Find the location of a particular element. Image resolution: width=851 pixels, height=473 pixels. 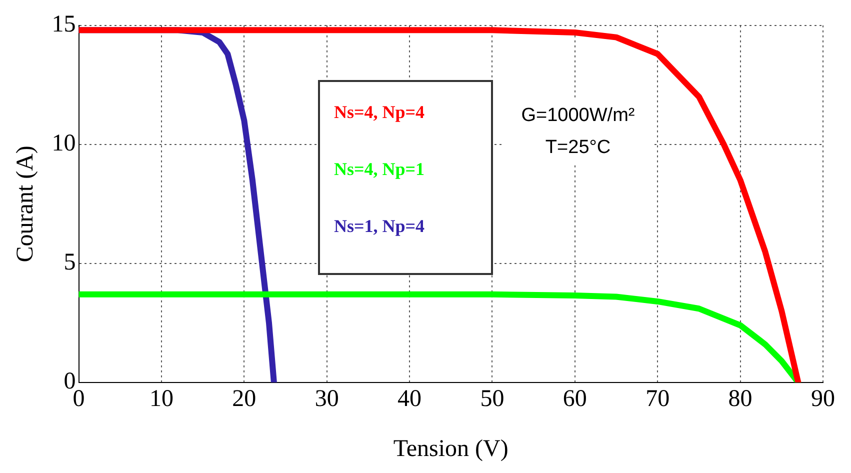

x-tick-label: 50 is located at coordinates (492, 399).